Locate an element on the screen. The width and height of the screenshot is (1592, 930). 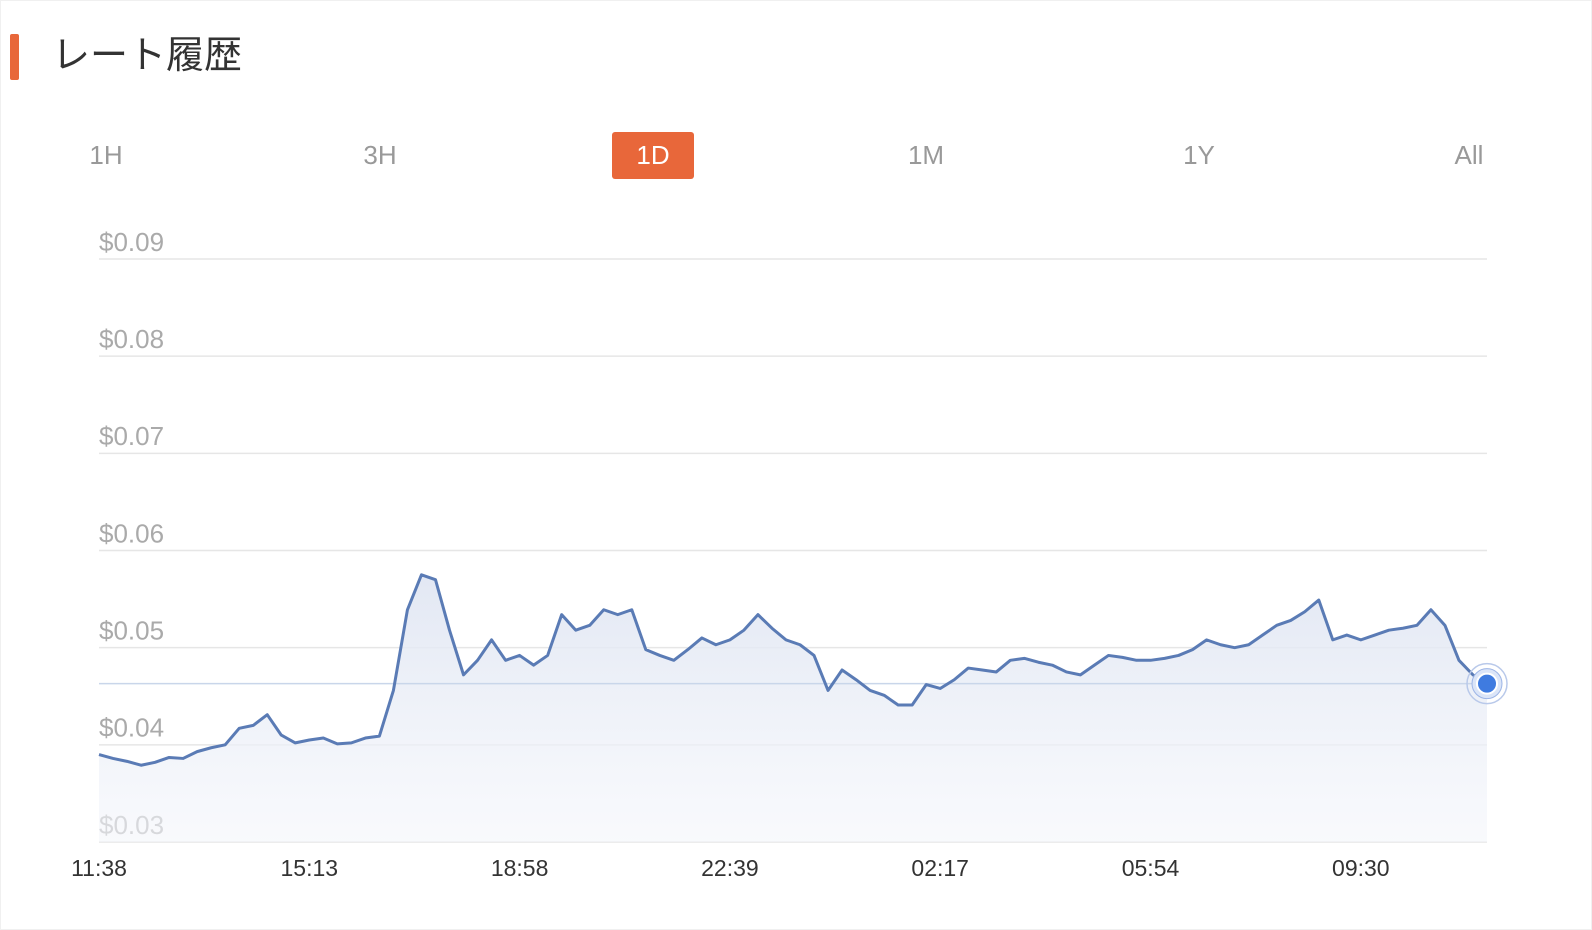
x-tick-label: 15:13 is located at coordinates (310, 868).